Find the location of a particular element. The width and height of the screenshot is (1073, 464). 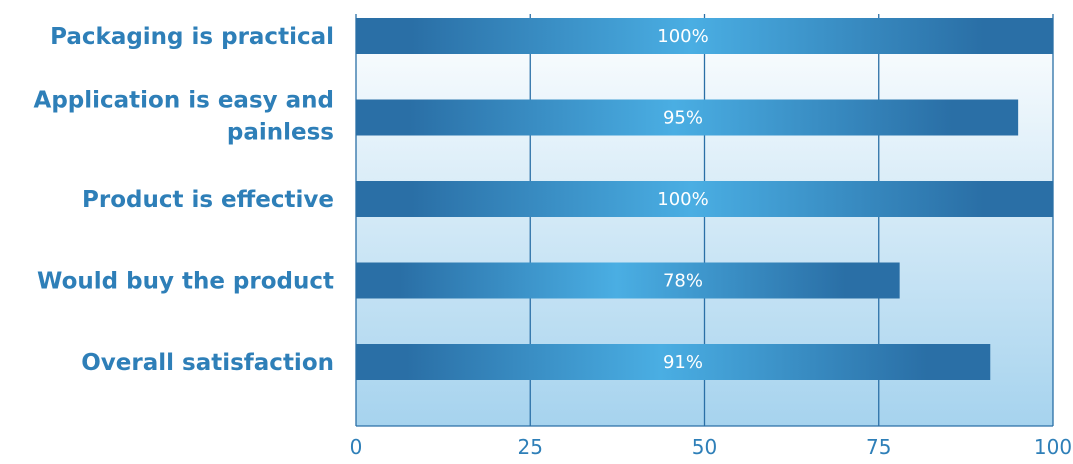

data-label: 91% is located at coordinates (683, 362).